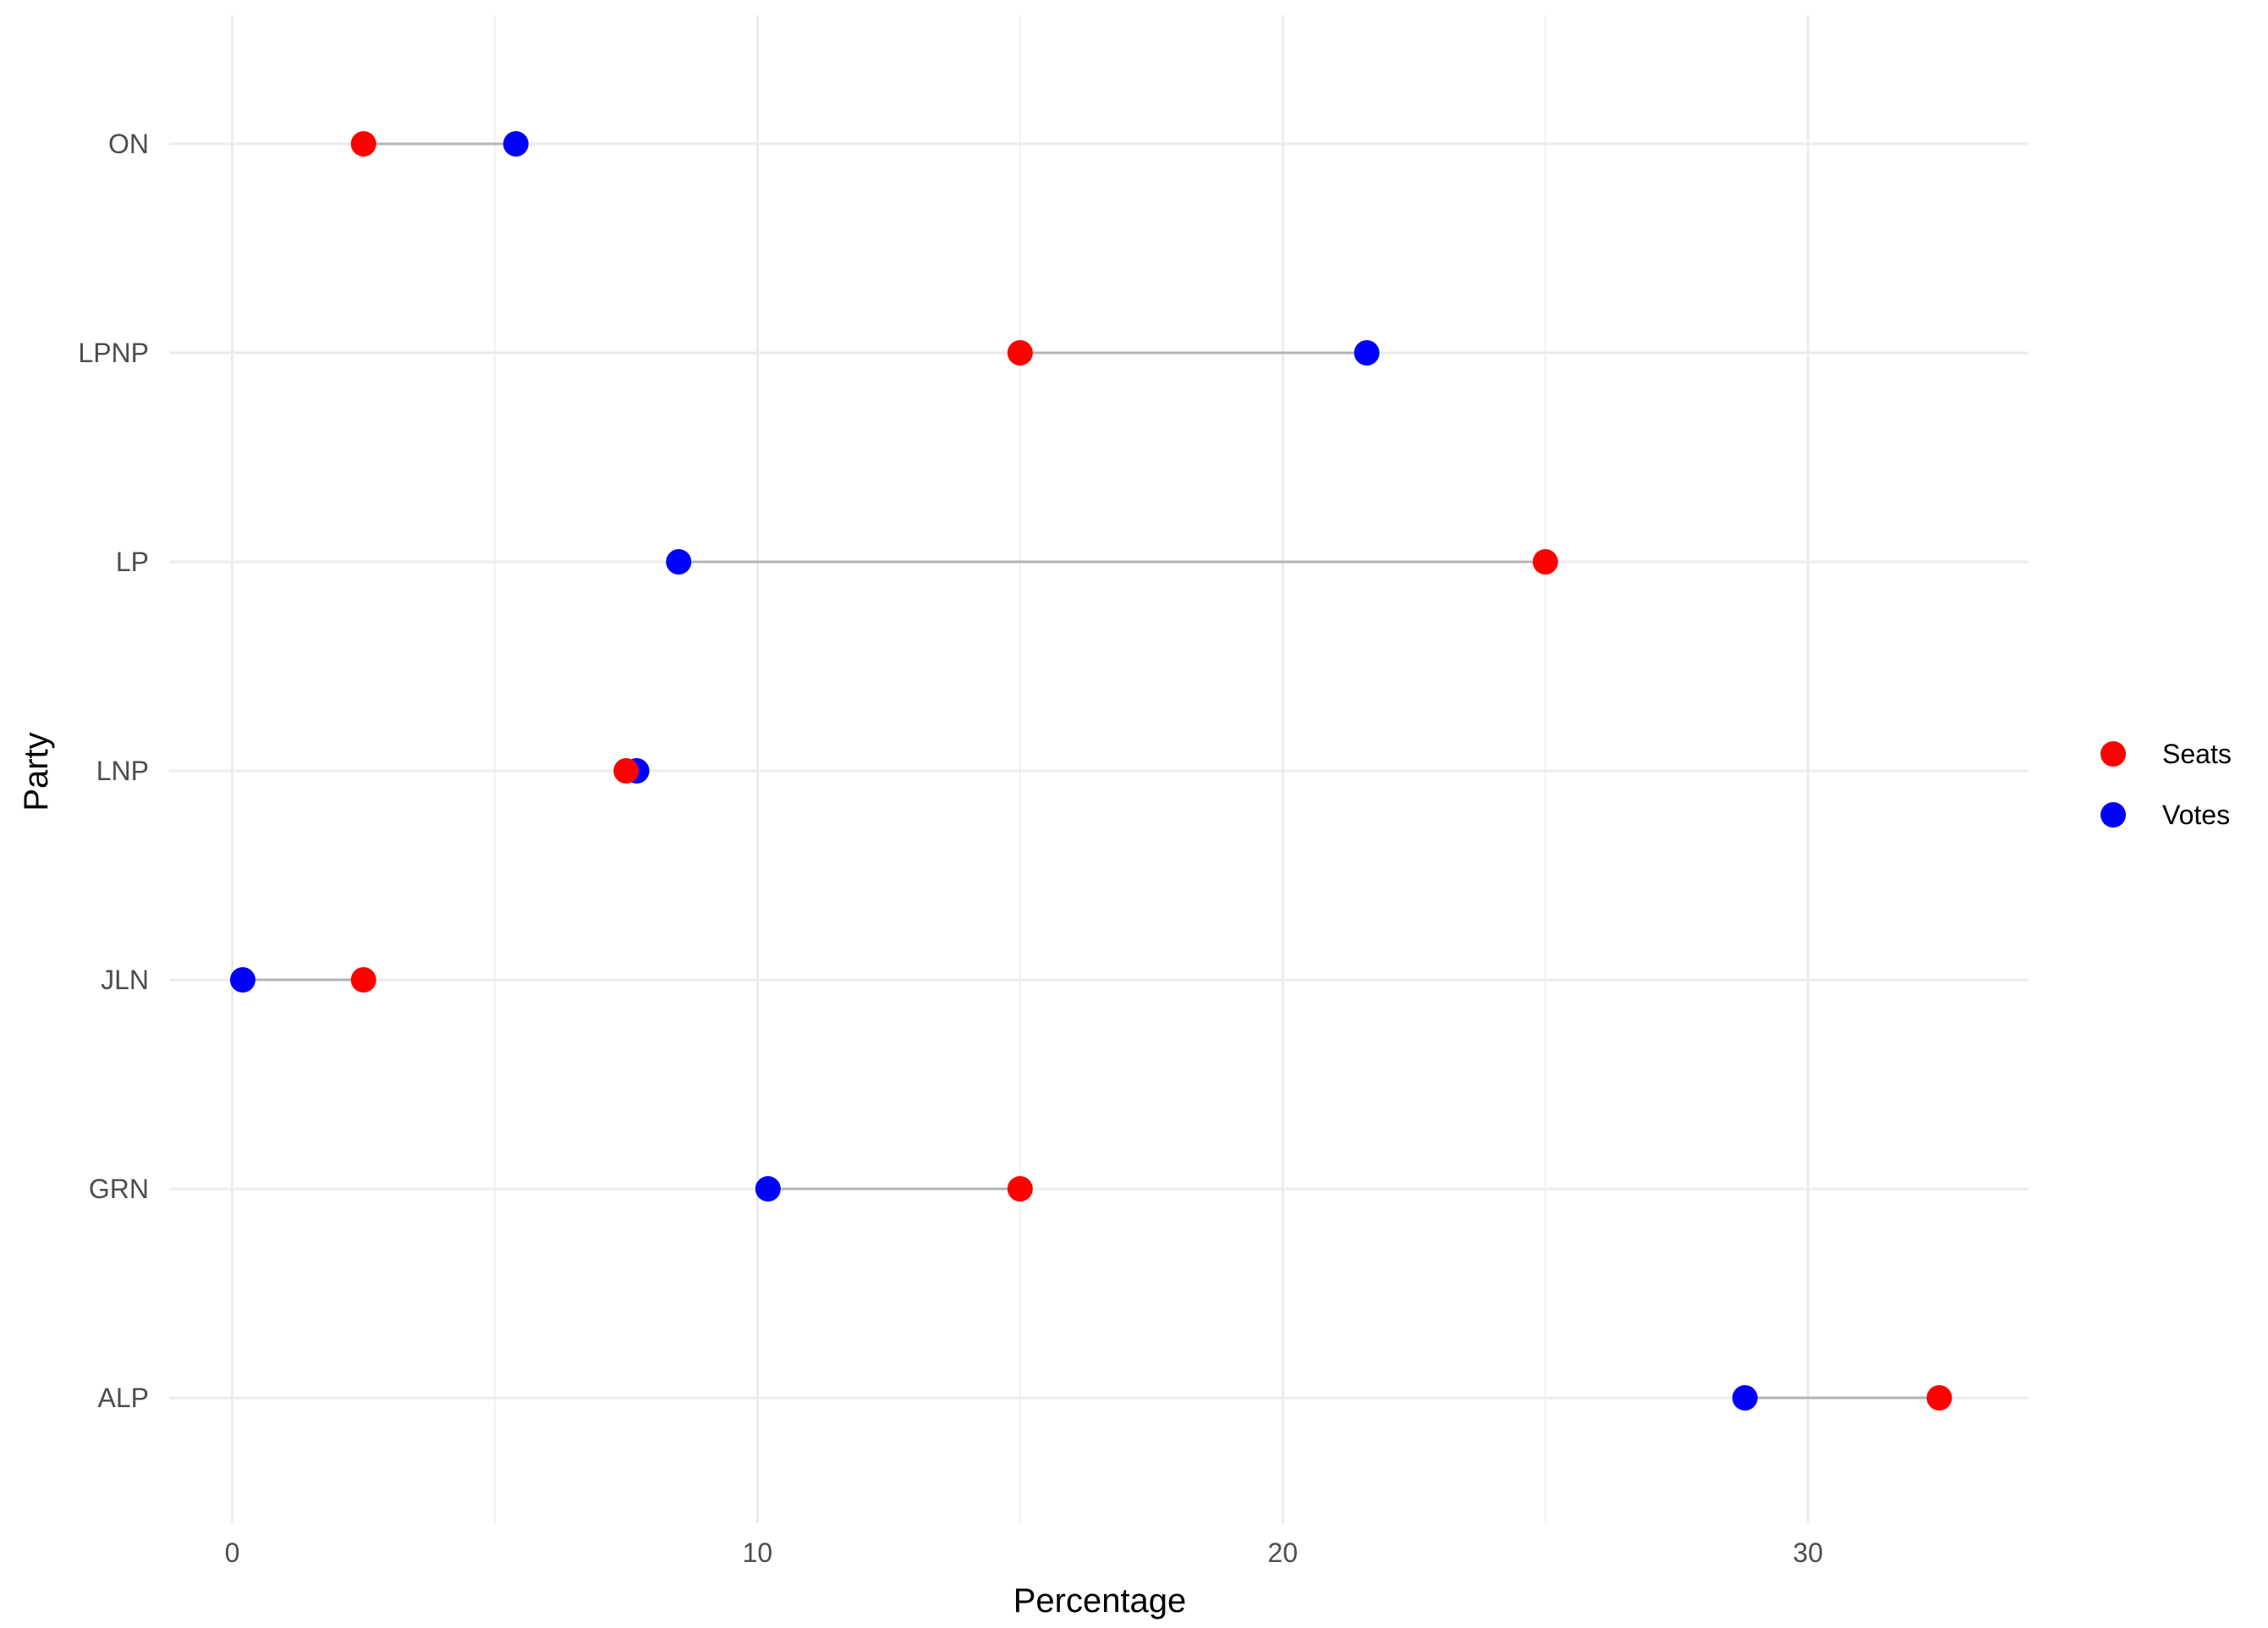  I want to click on x-tick-label: 10, so click(758, 1553).